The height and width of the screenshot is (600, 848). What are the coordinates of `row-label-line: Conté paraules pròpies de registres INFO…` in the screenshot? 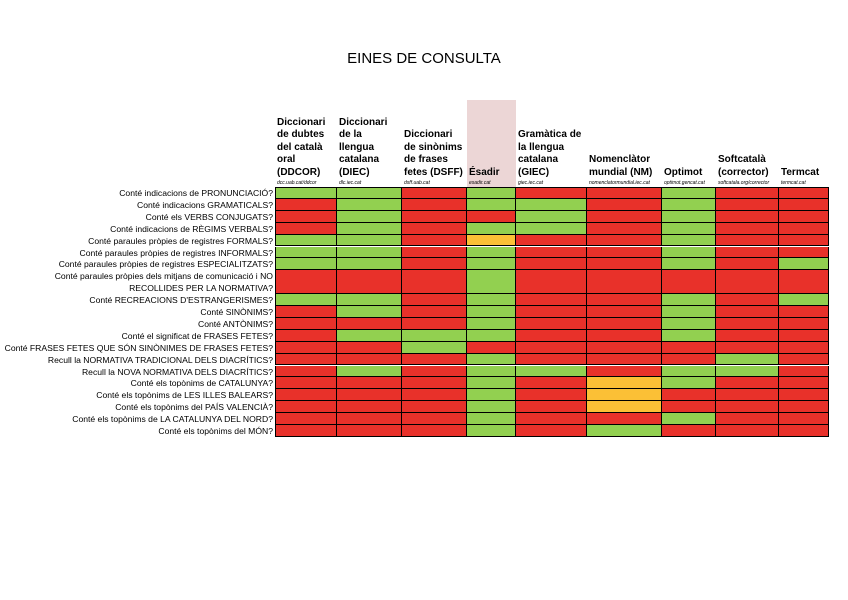 It's located at (176, 252).